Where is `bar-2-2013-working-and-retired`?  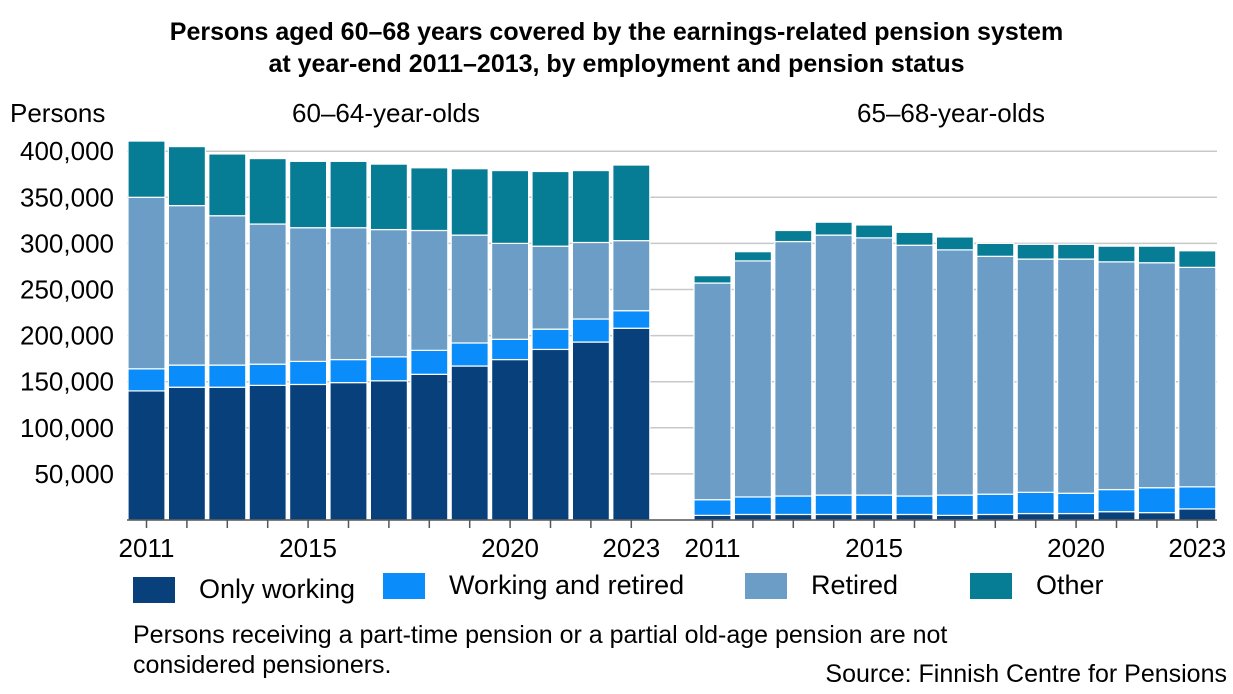
bar-2-2013-working-and-retired is located at coordinates (793, 505).